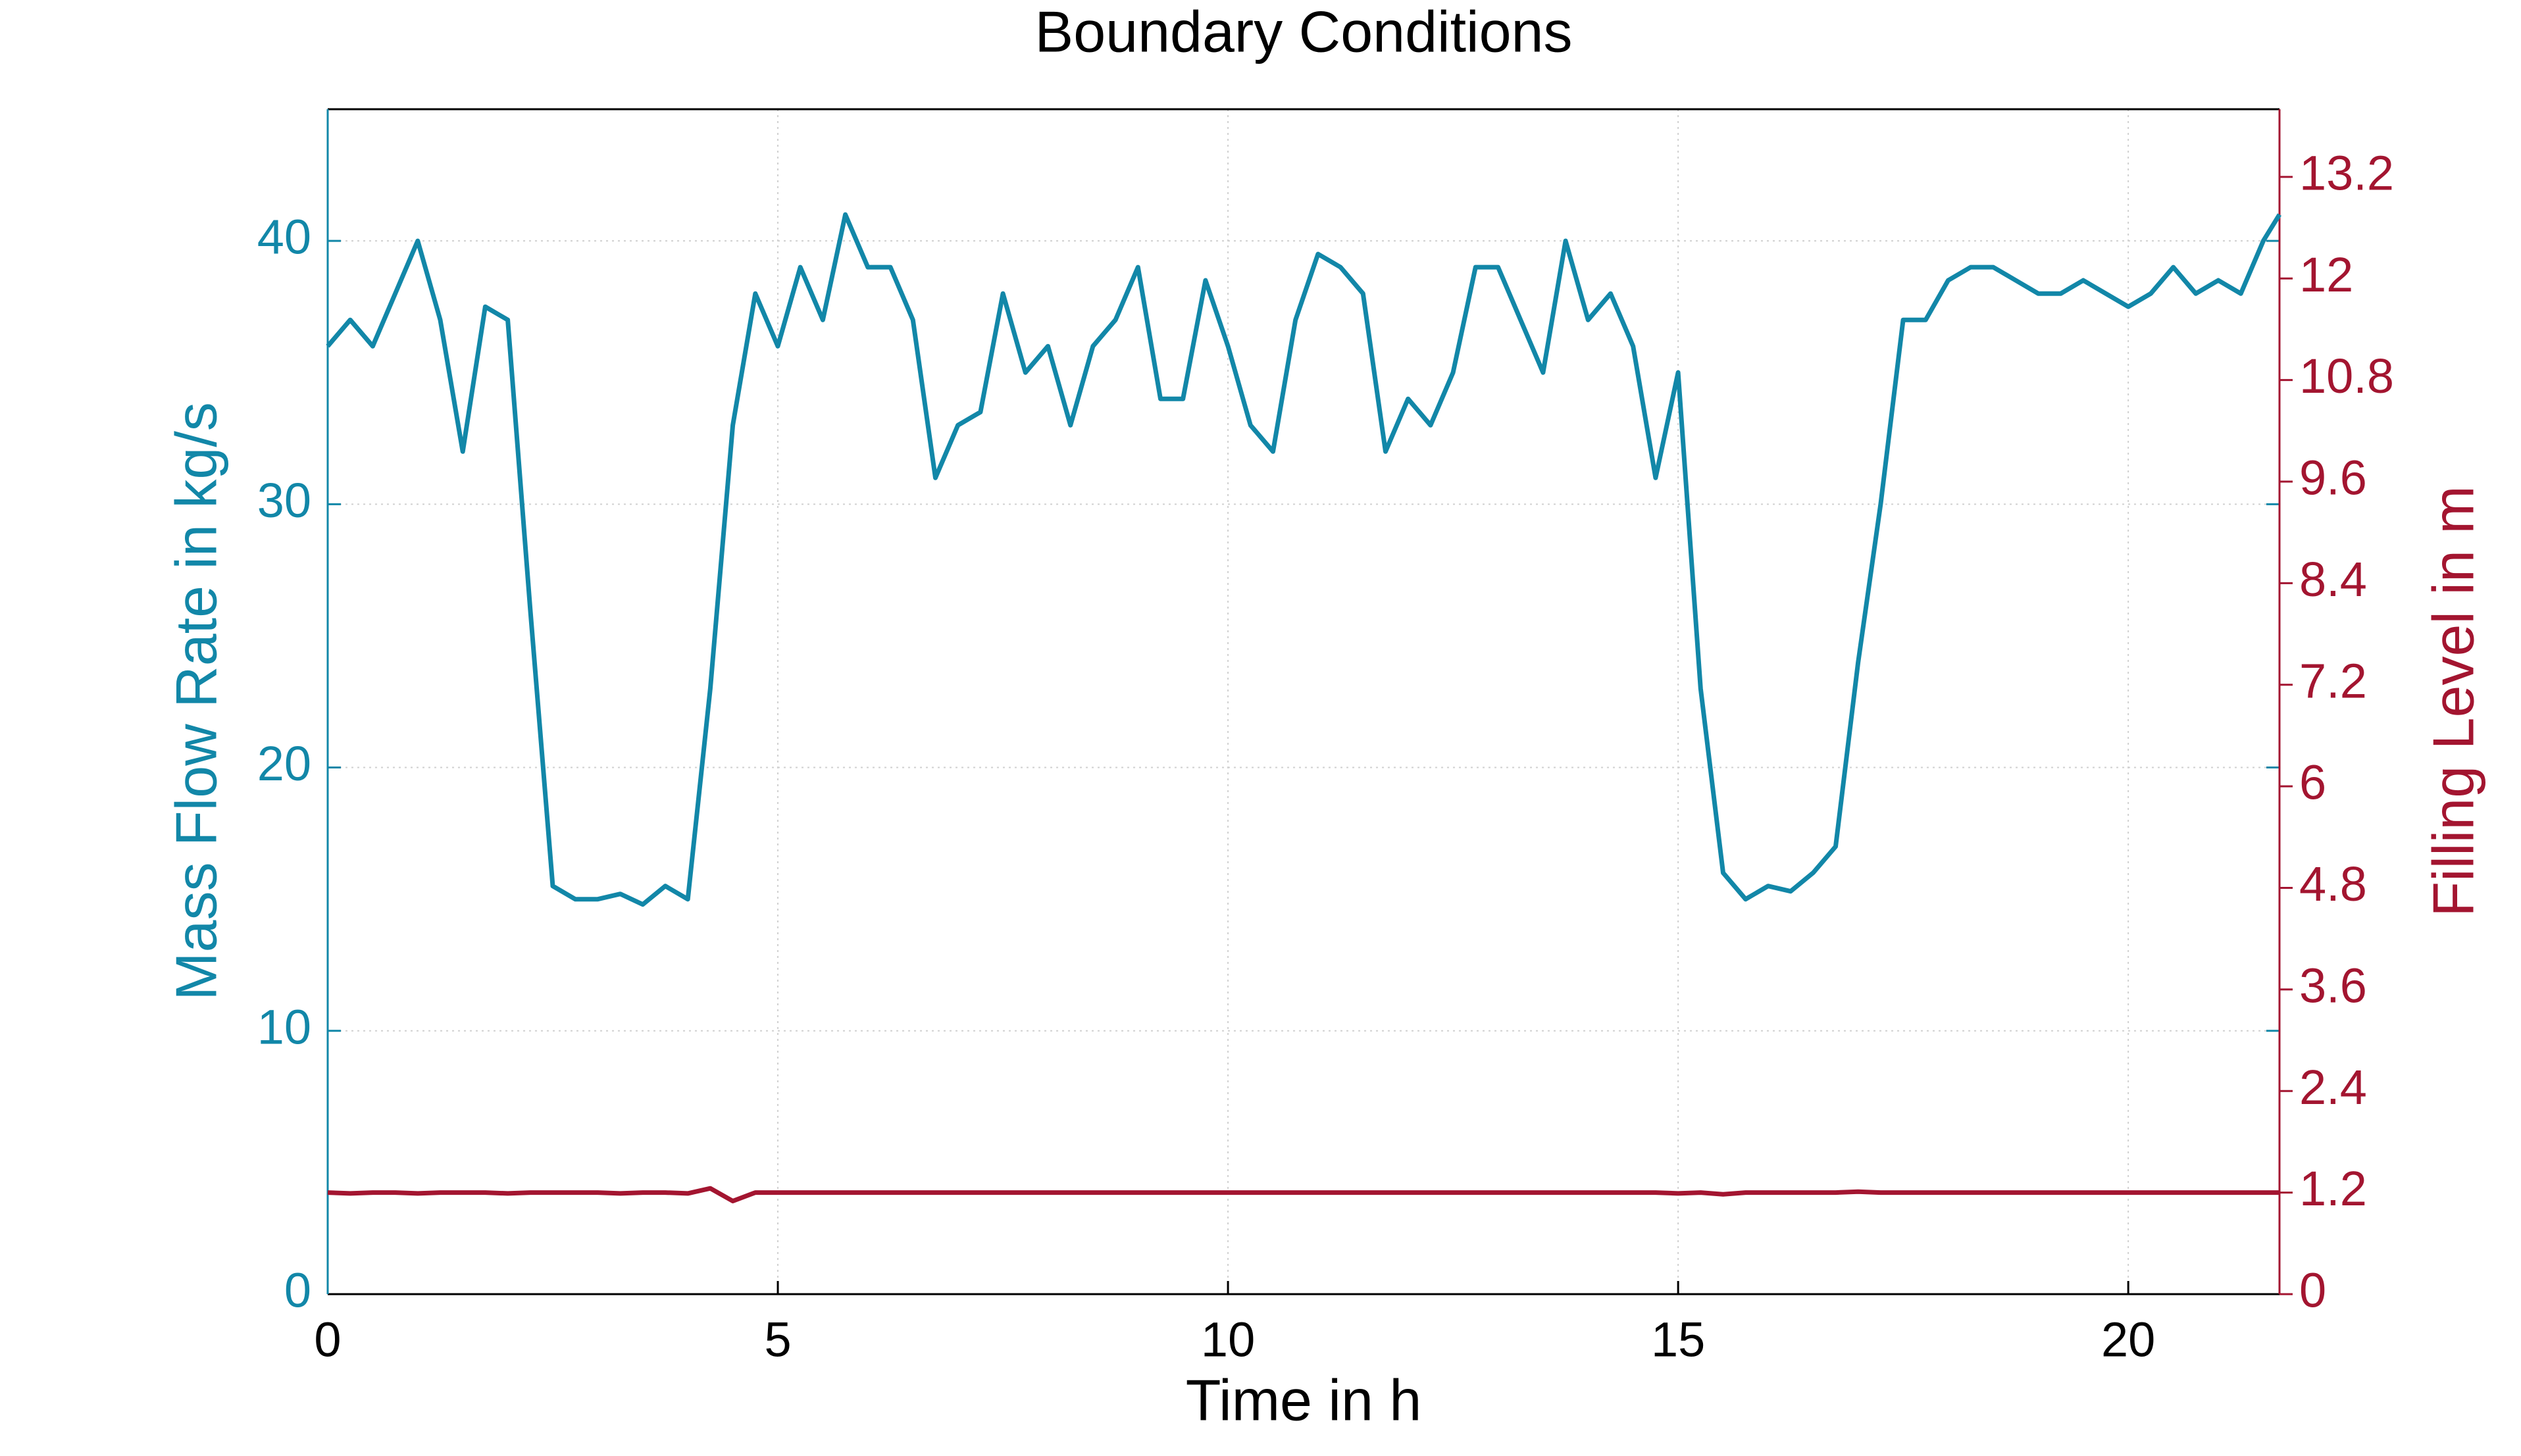 This screenshot has height=1456, width=2521. I want to click on x-tick-label: 10, so click(1228, 1340).